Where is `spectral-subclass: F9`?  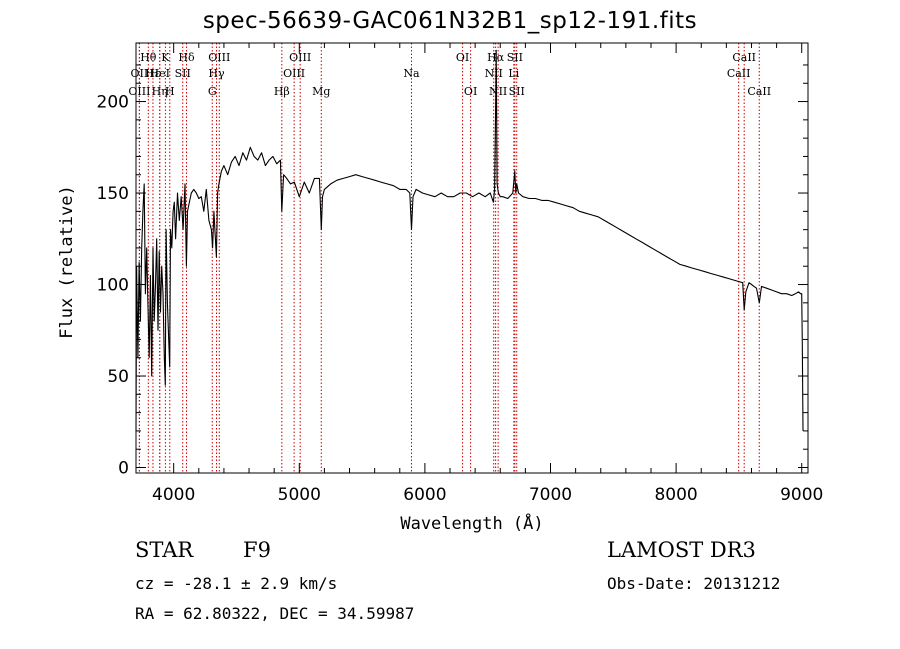
spectral-subclass: F9 is located at coordinates (257, 550).